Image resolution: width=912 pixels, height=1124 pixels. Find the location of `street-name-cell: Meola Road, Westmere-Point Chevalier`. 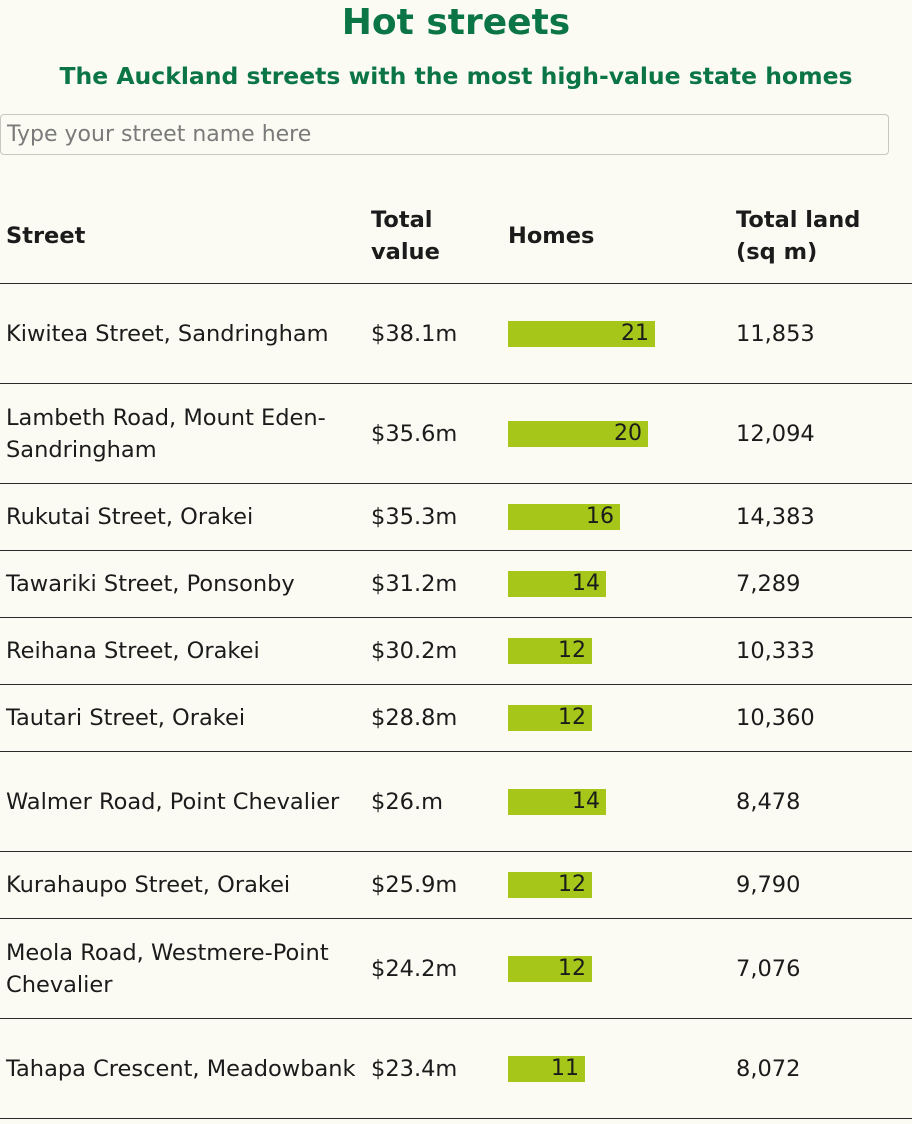

street-name-cell: Meola Road, Westmere-Point Chevalier is located at coordinates (167, 968).